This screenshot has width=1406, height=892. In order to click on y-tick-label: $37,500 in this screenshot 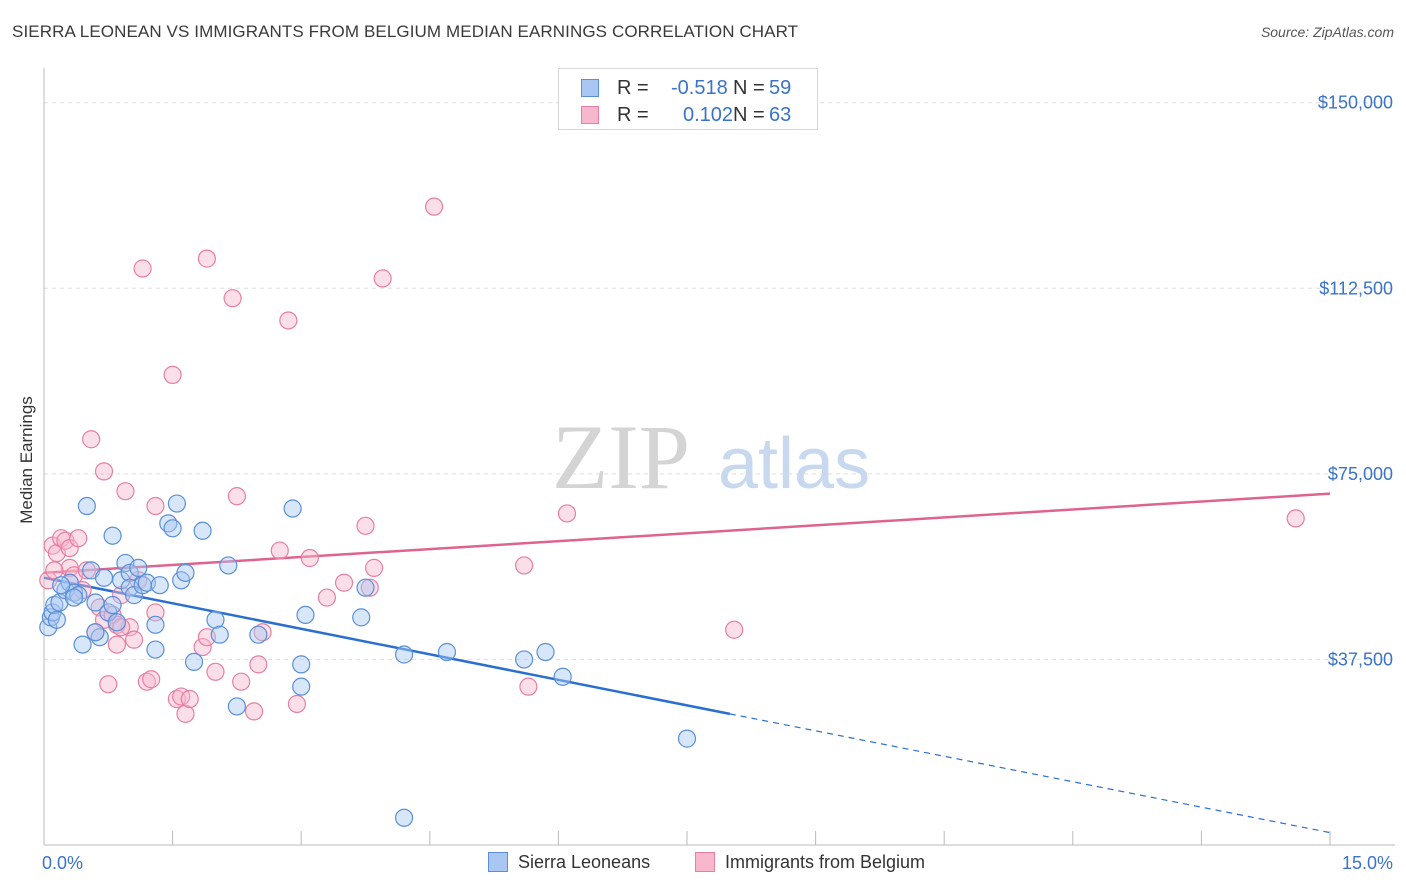, I will do `click(1360, 659)`.